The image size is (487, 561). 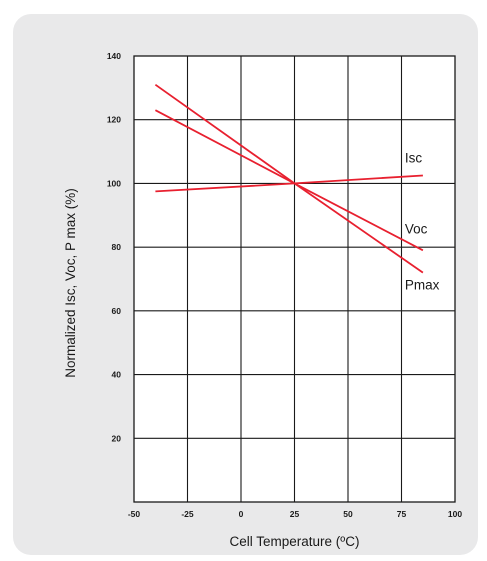 What do you see at coordinates (241, 514) in the screenshot?
I see `x-tick-label: 0` at bounding box center [241, 514].